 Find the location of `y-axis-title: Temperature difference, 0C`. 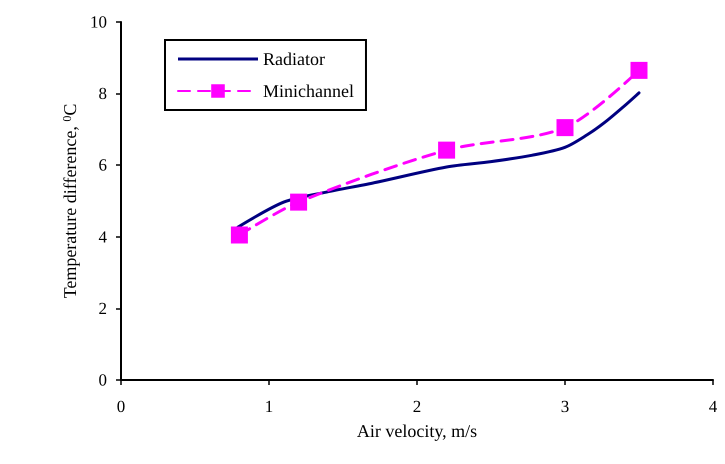

y-axis-title: Temperature difference, 0C is located at coordinates (70, 201).